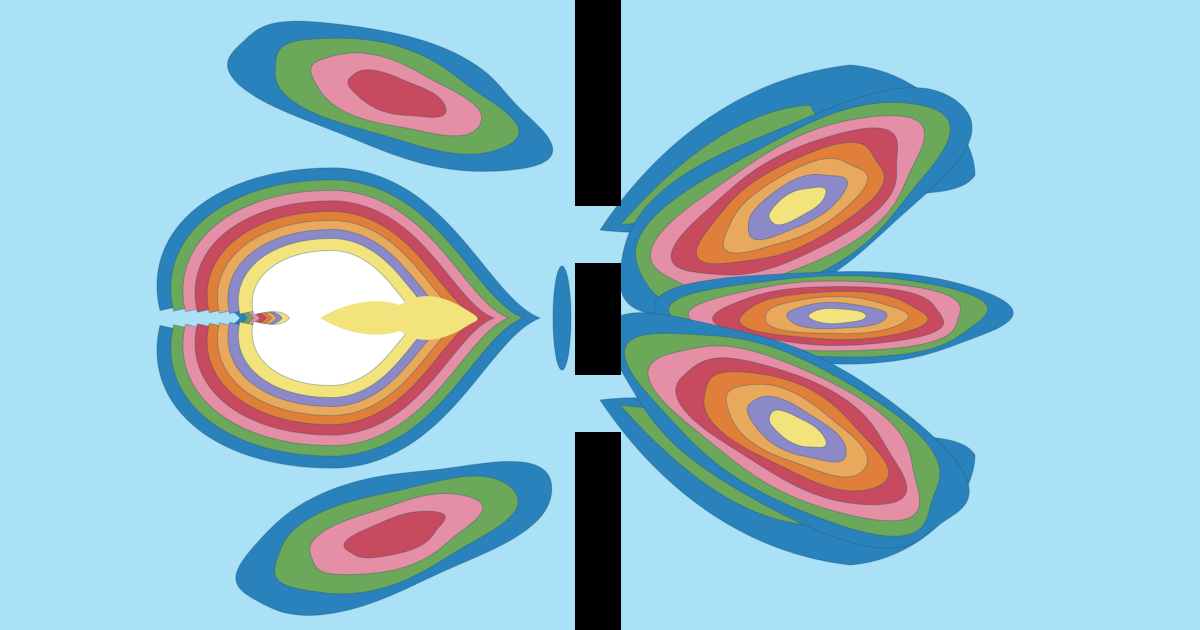  What do you see at coordinates (598, 319) in the screenshot?
I see `barrier-middle` at bounding box center [598, 319].